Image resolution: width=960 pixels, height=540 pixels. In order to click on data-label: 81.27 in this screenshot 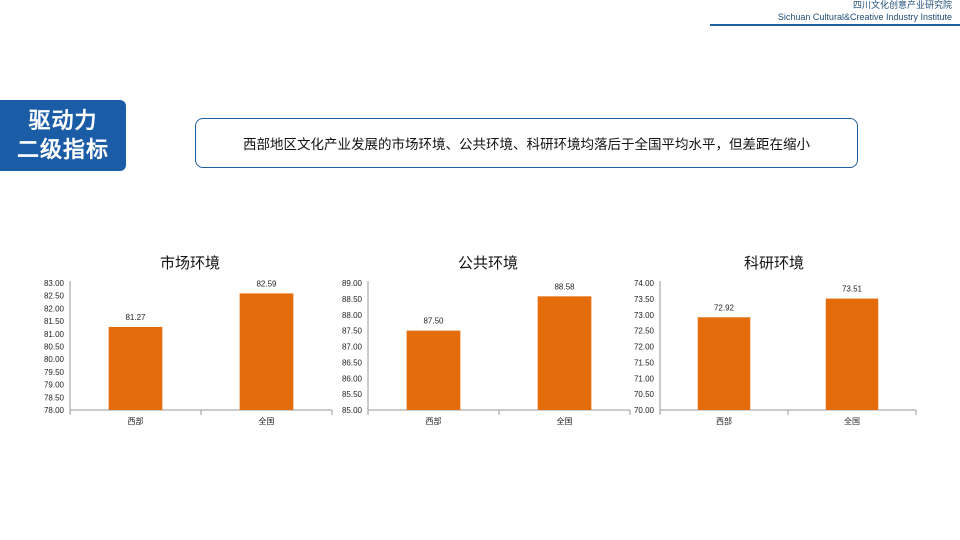, I will do `click(135, 317)`.